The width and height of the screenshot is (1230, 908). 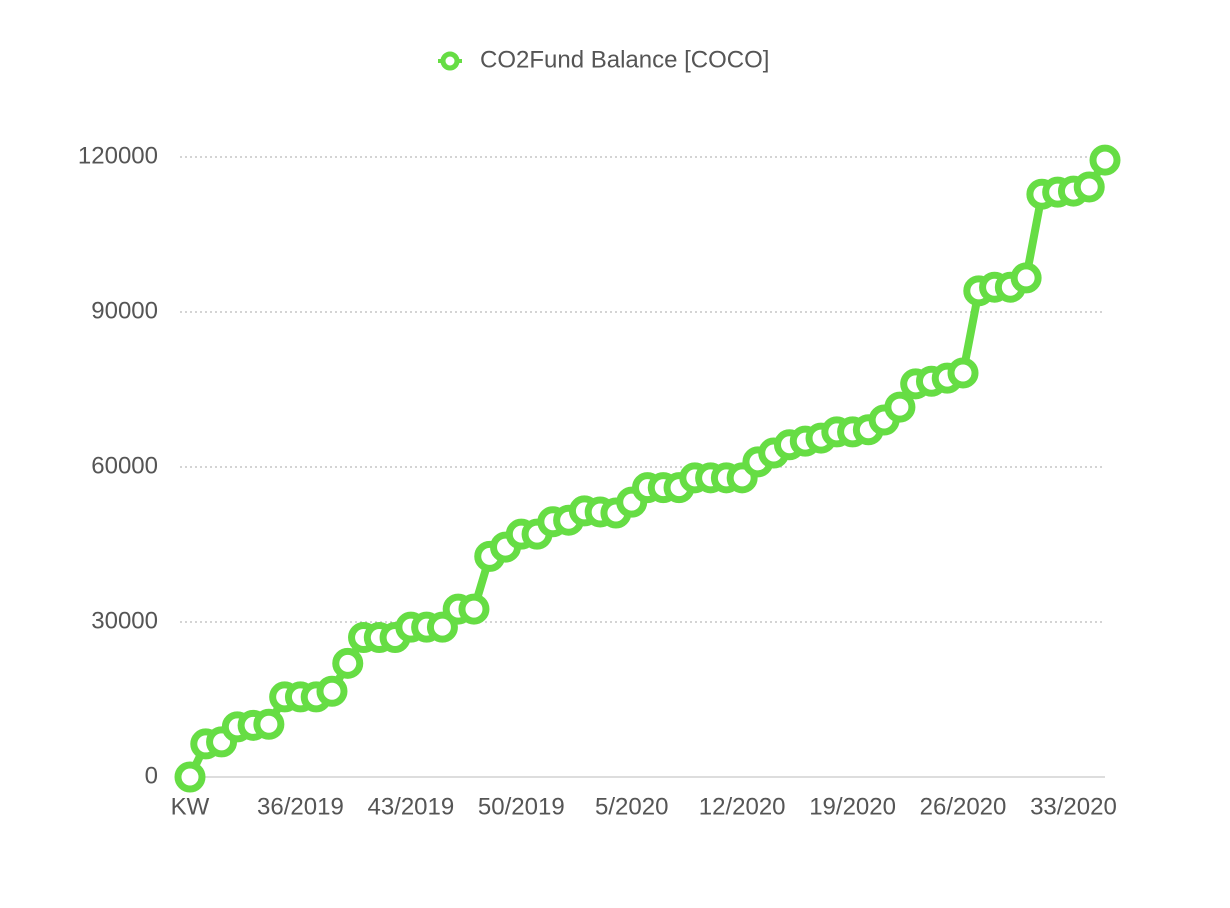 I want to click on x-tick-label: 5/2020, so click(x=631, y=806).